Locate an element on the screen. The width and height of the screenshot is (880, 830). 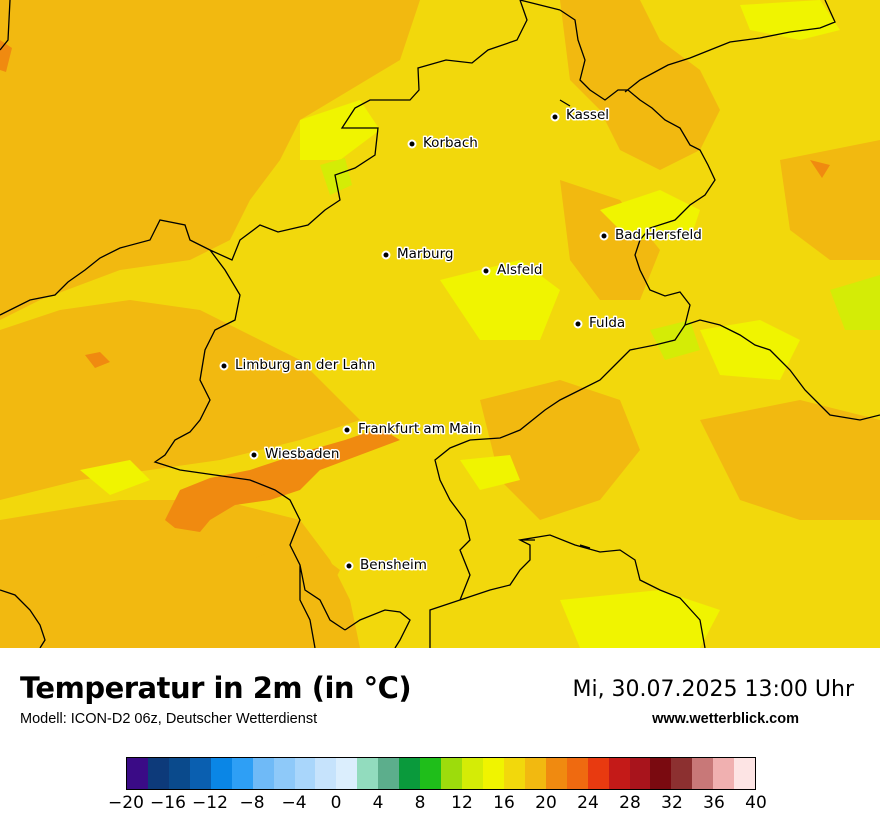
legend-tick-label: −20 is located at coordinates (126, 803).